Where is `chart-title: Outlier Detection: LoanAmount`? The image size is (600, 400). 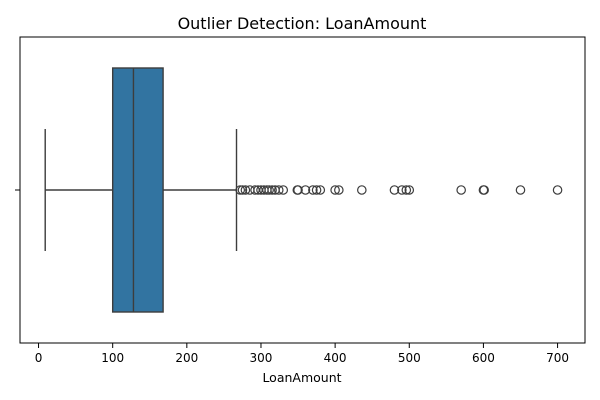 chart-title: Outlier Detection: LoanAmount is located at coordinates (302, 23).